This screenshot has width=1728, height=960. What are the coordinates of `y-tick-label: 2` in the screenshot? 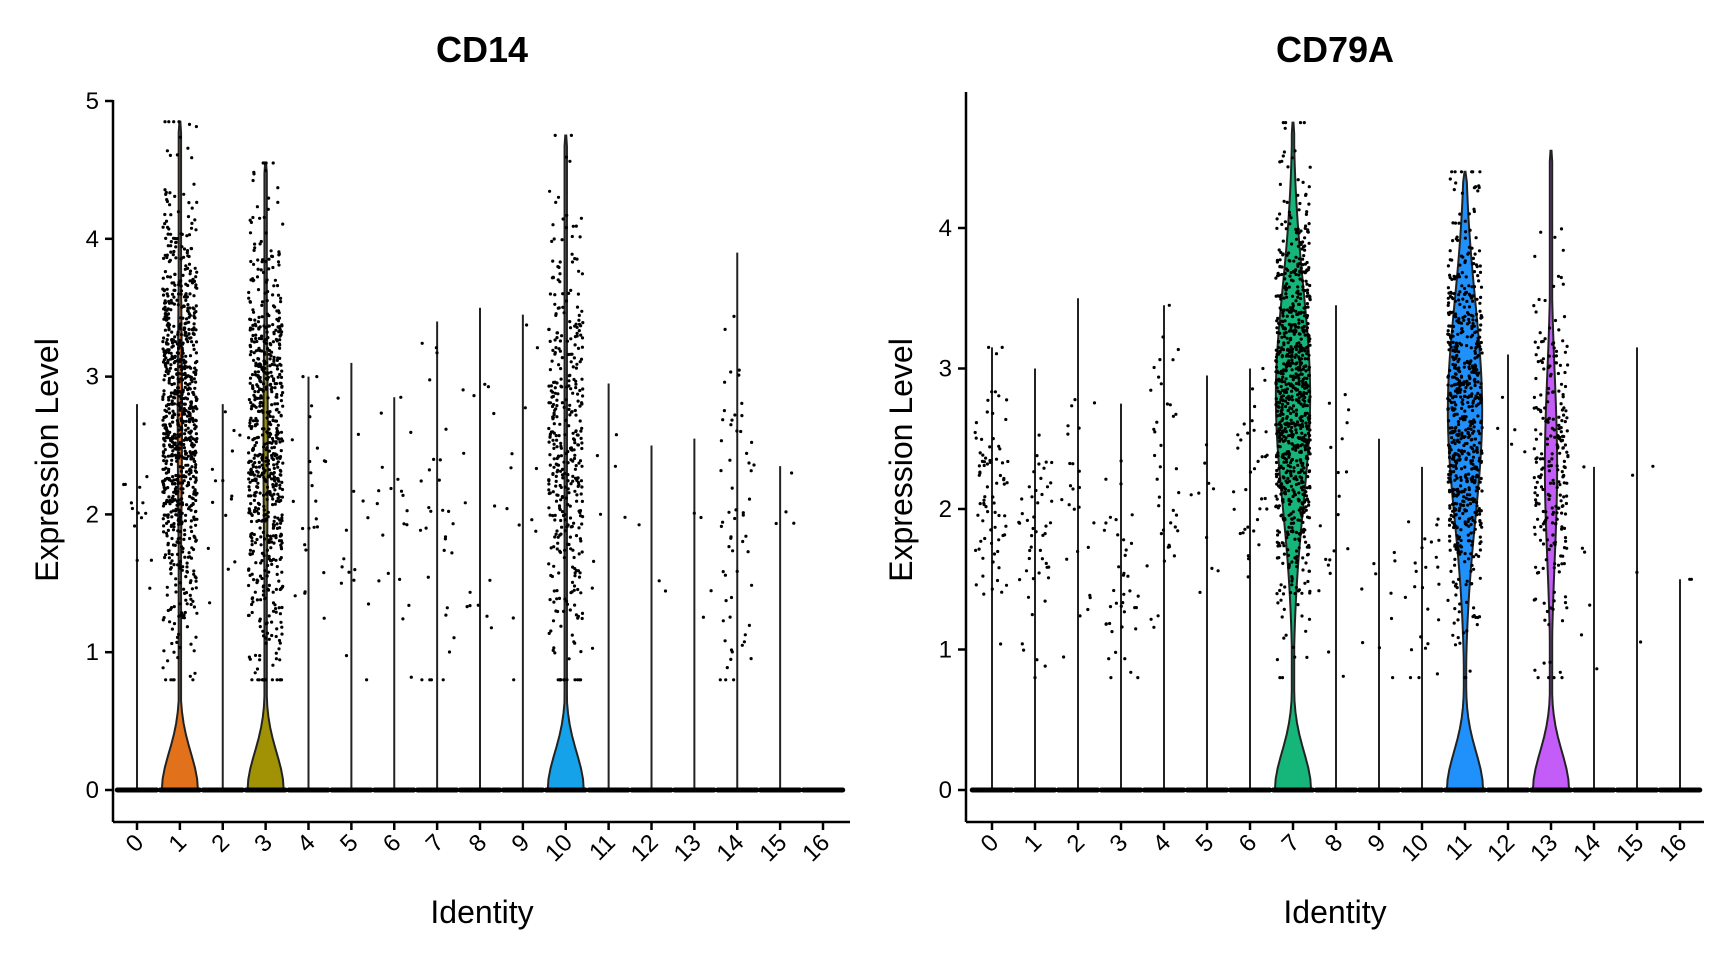 It's located at (92, 514).